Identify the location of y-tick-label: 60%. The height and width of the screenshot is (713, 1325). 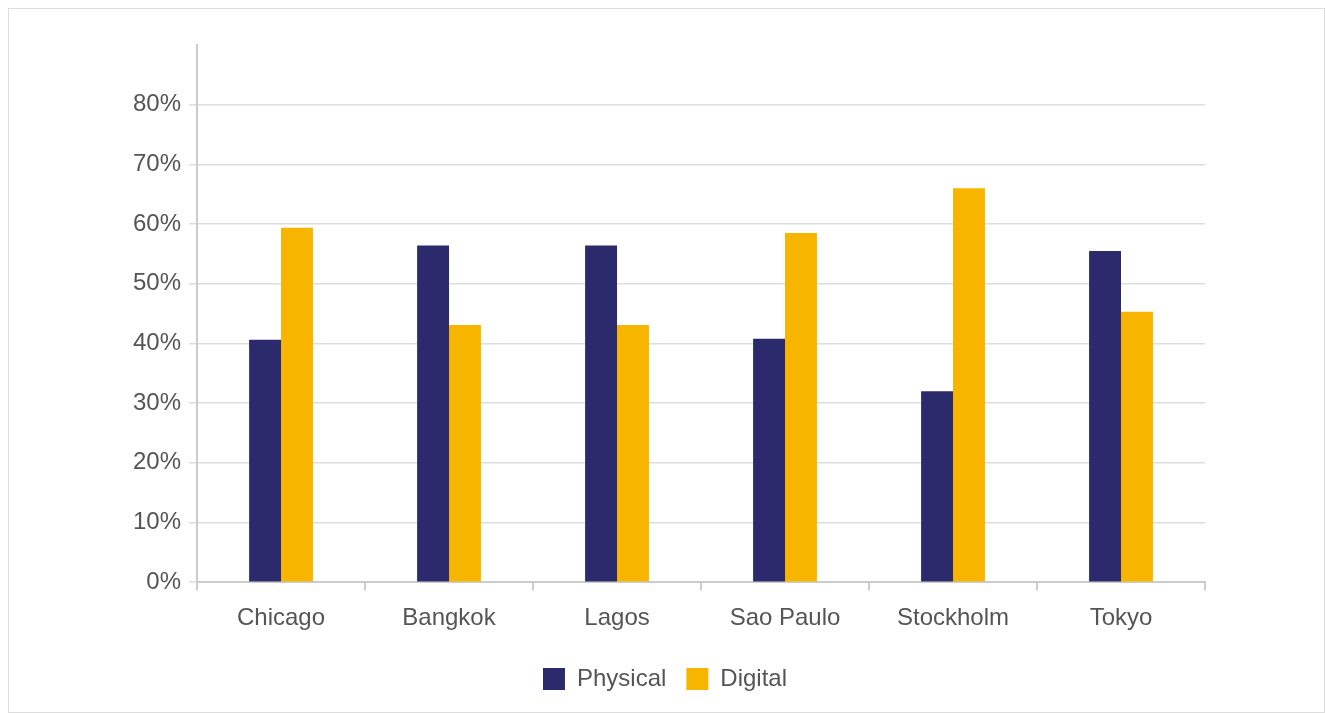
(157, 222).